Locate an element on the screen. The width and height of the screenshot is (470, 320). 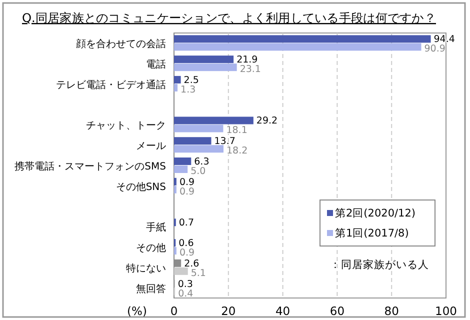
data-label: 0.7 is located at coordinates (186, 223).